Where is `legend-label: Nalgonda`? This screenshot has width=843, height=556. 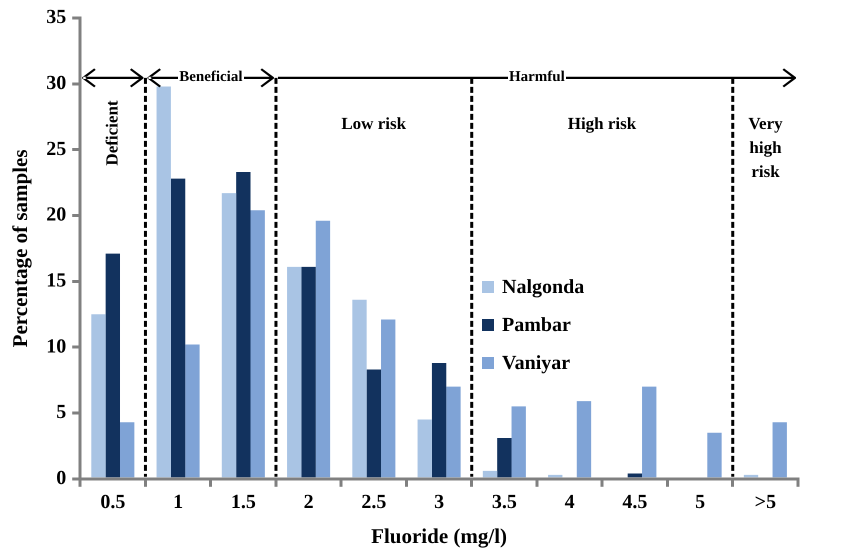 legend-label: Nalgonda is located at coordinates (543, 287).